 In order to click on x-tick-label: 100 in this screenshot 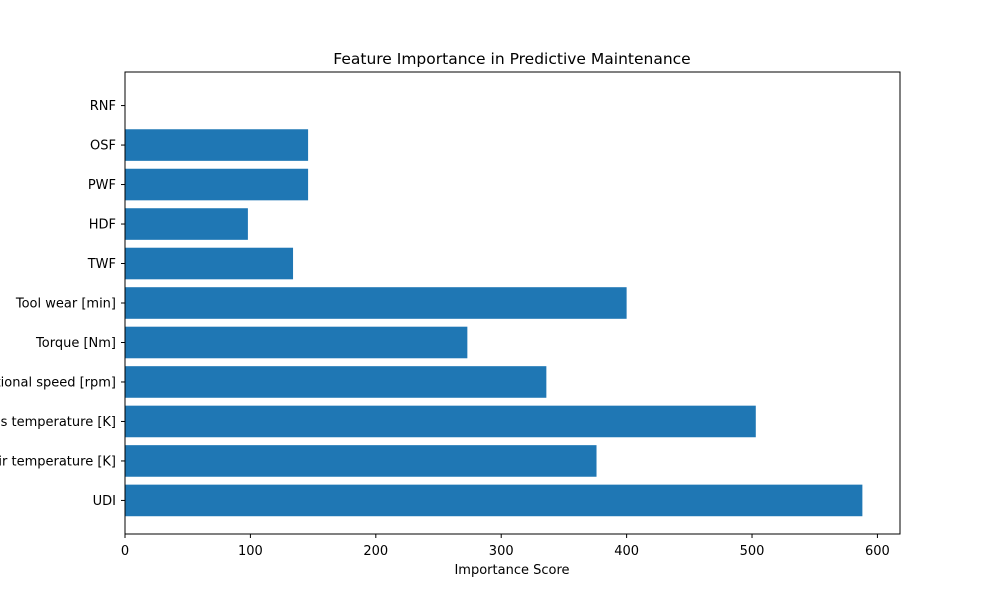, I will do `click(250, 551)`.